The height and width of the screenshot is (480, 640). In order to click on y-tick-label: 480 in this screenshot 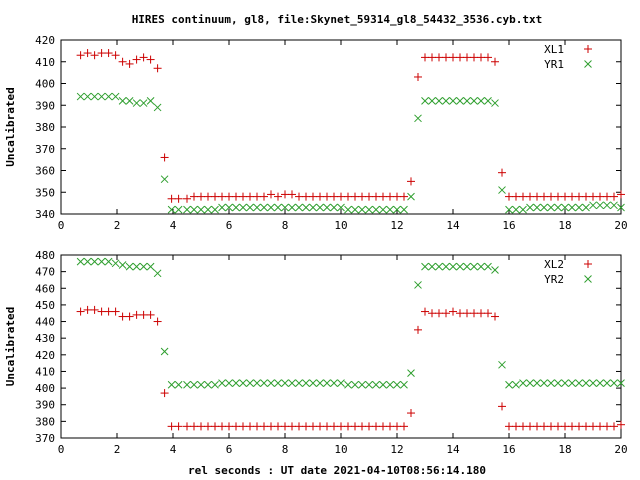, I will do `click(45, 255)`.